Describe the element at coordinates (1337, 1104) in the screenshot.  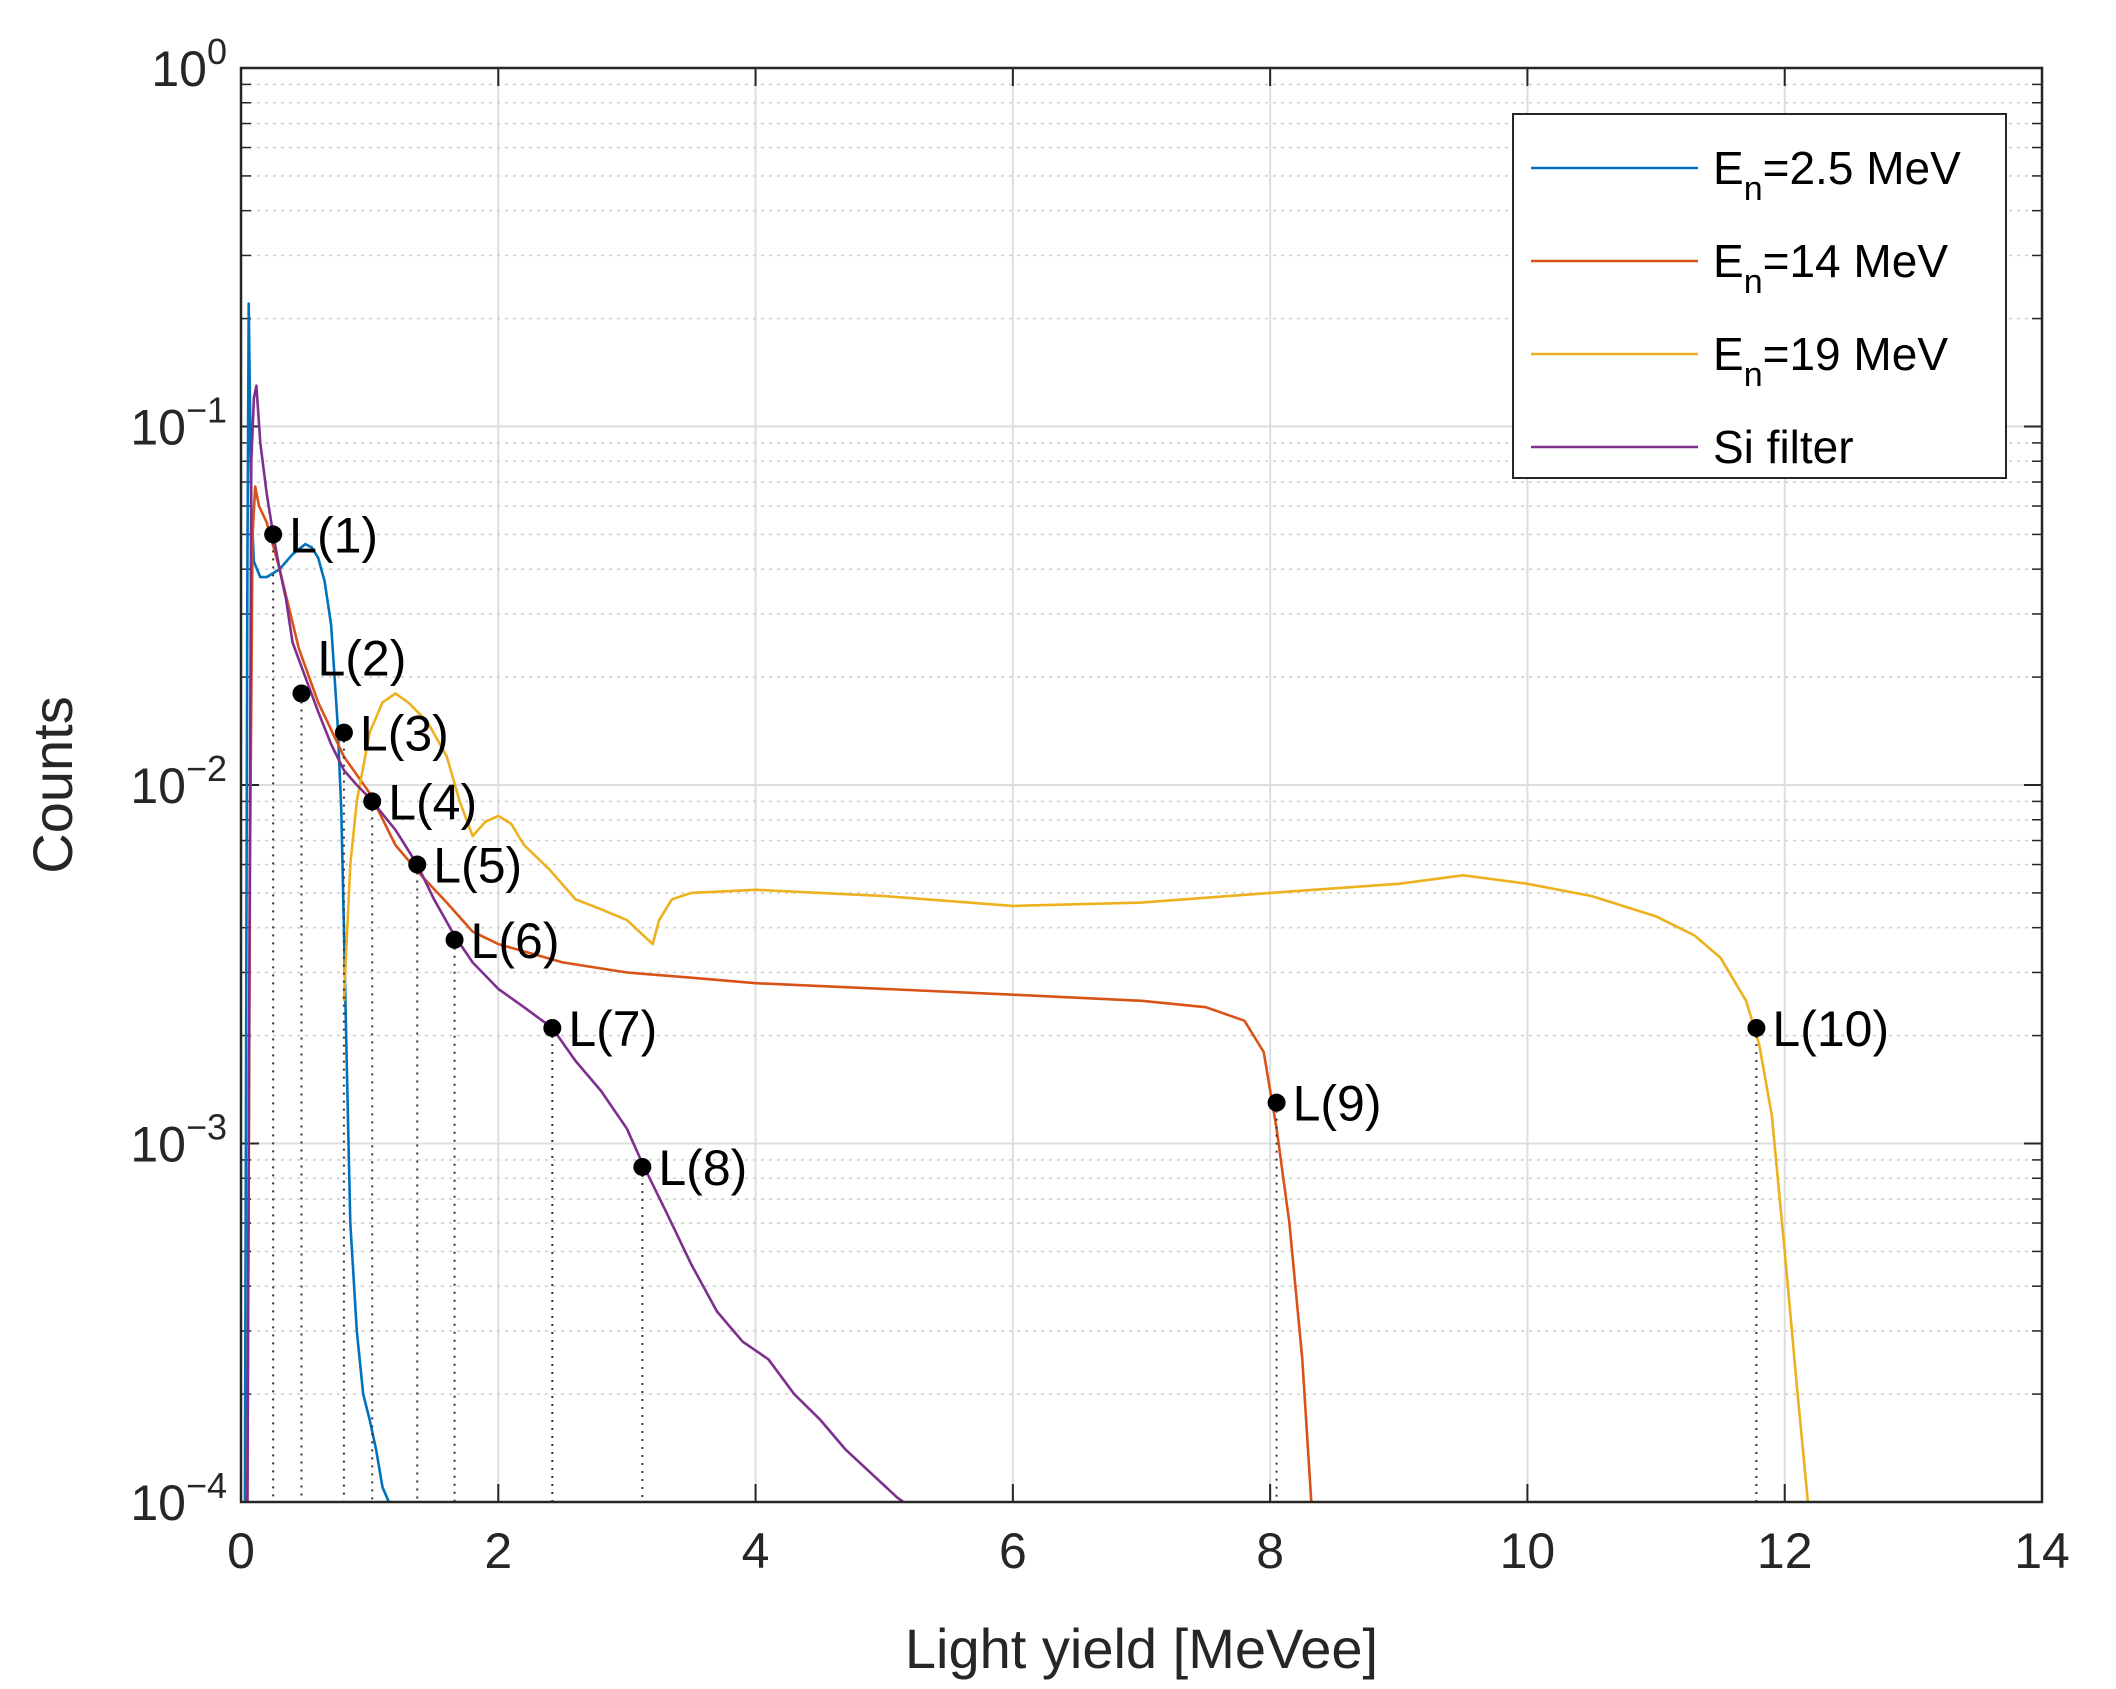
I see `annotation-label: L(9)` at that location.